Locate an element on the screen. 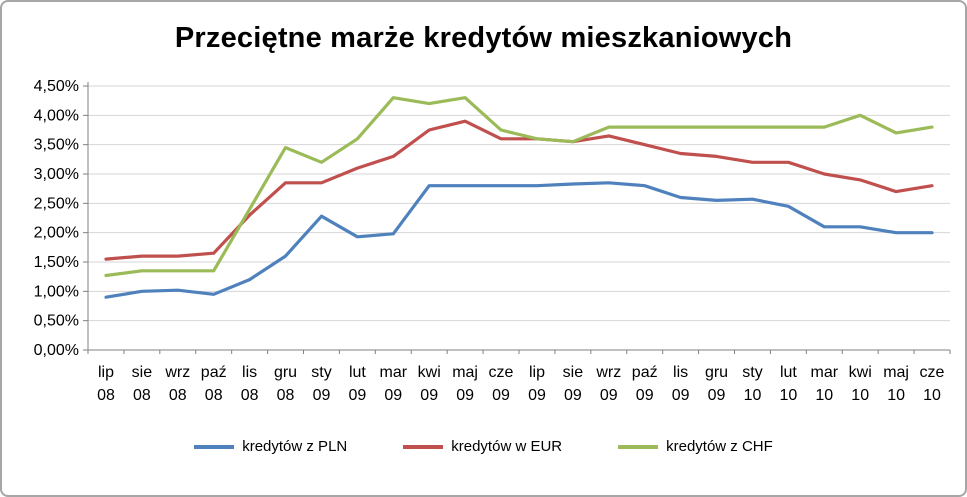  svg-text: 3,50% is located at coordinates (56, 145).